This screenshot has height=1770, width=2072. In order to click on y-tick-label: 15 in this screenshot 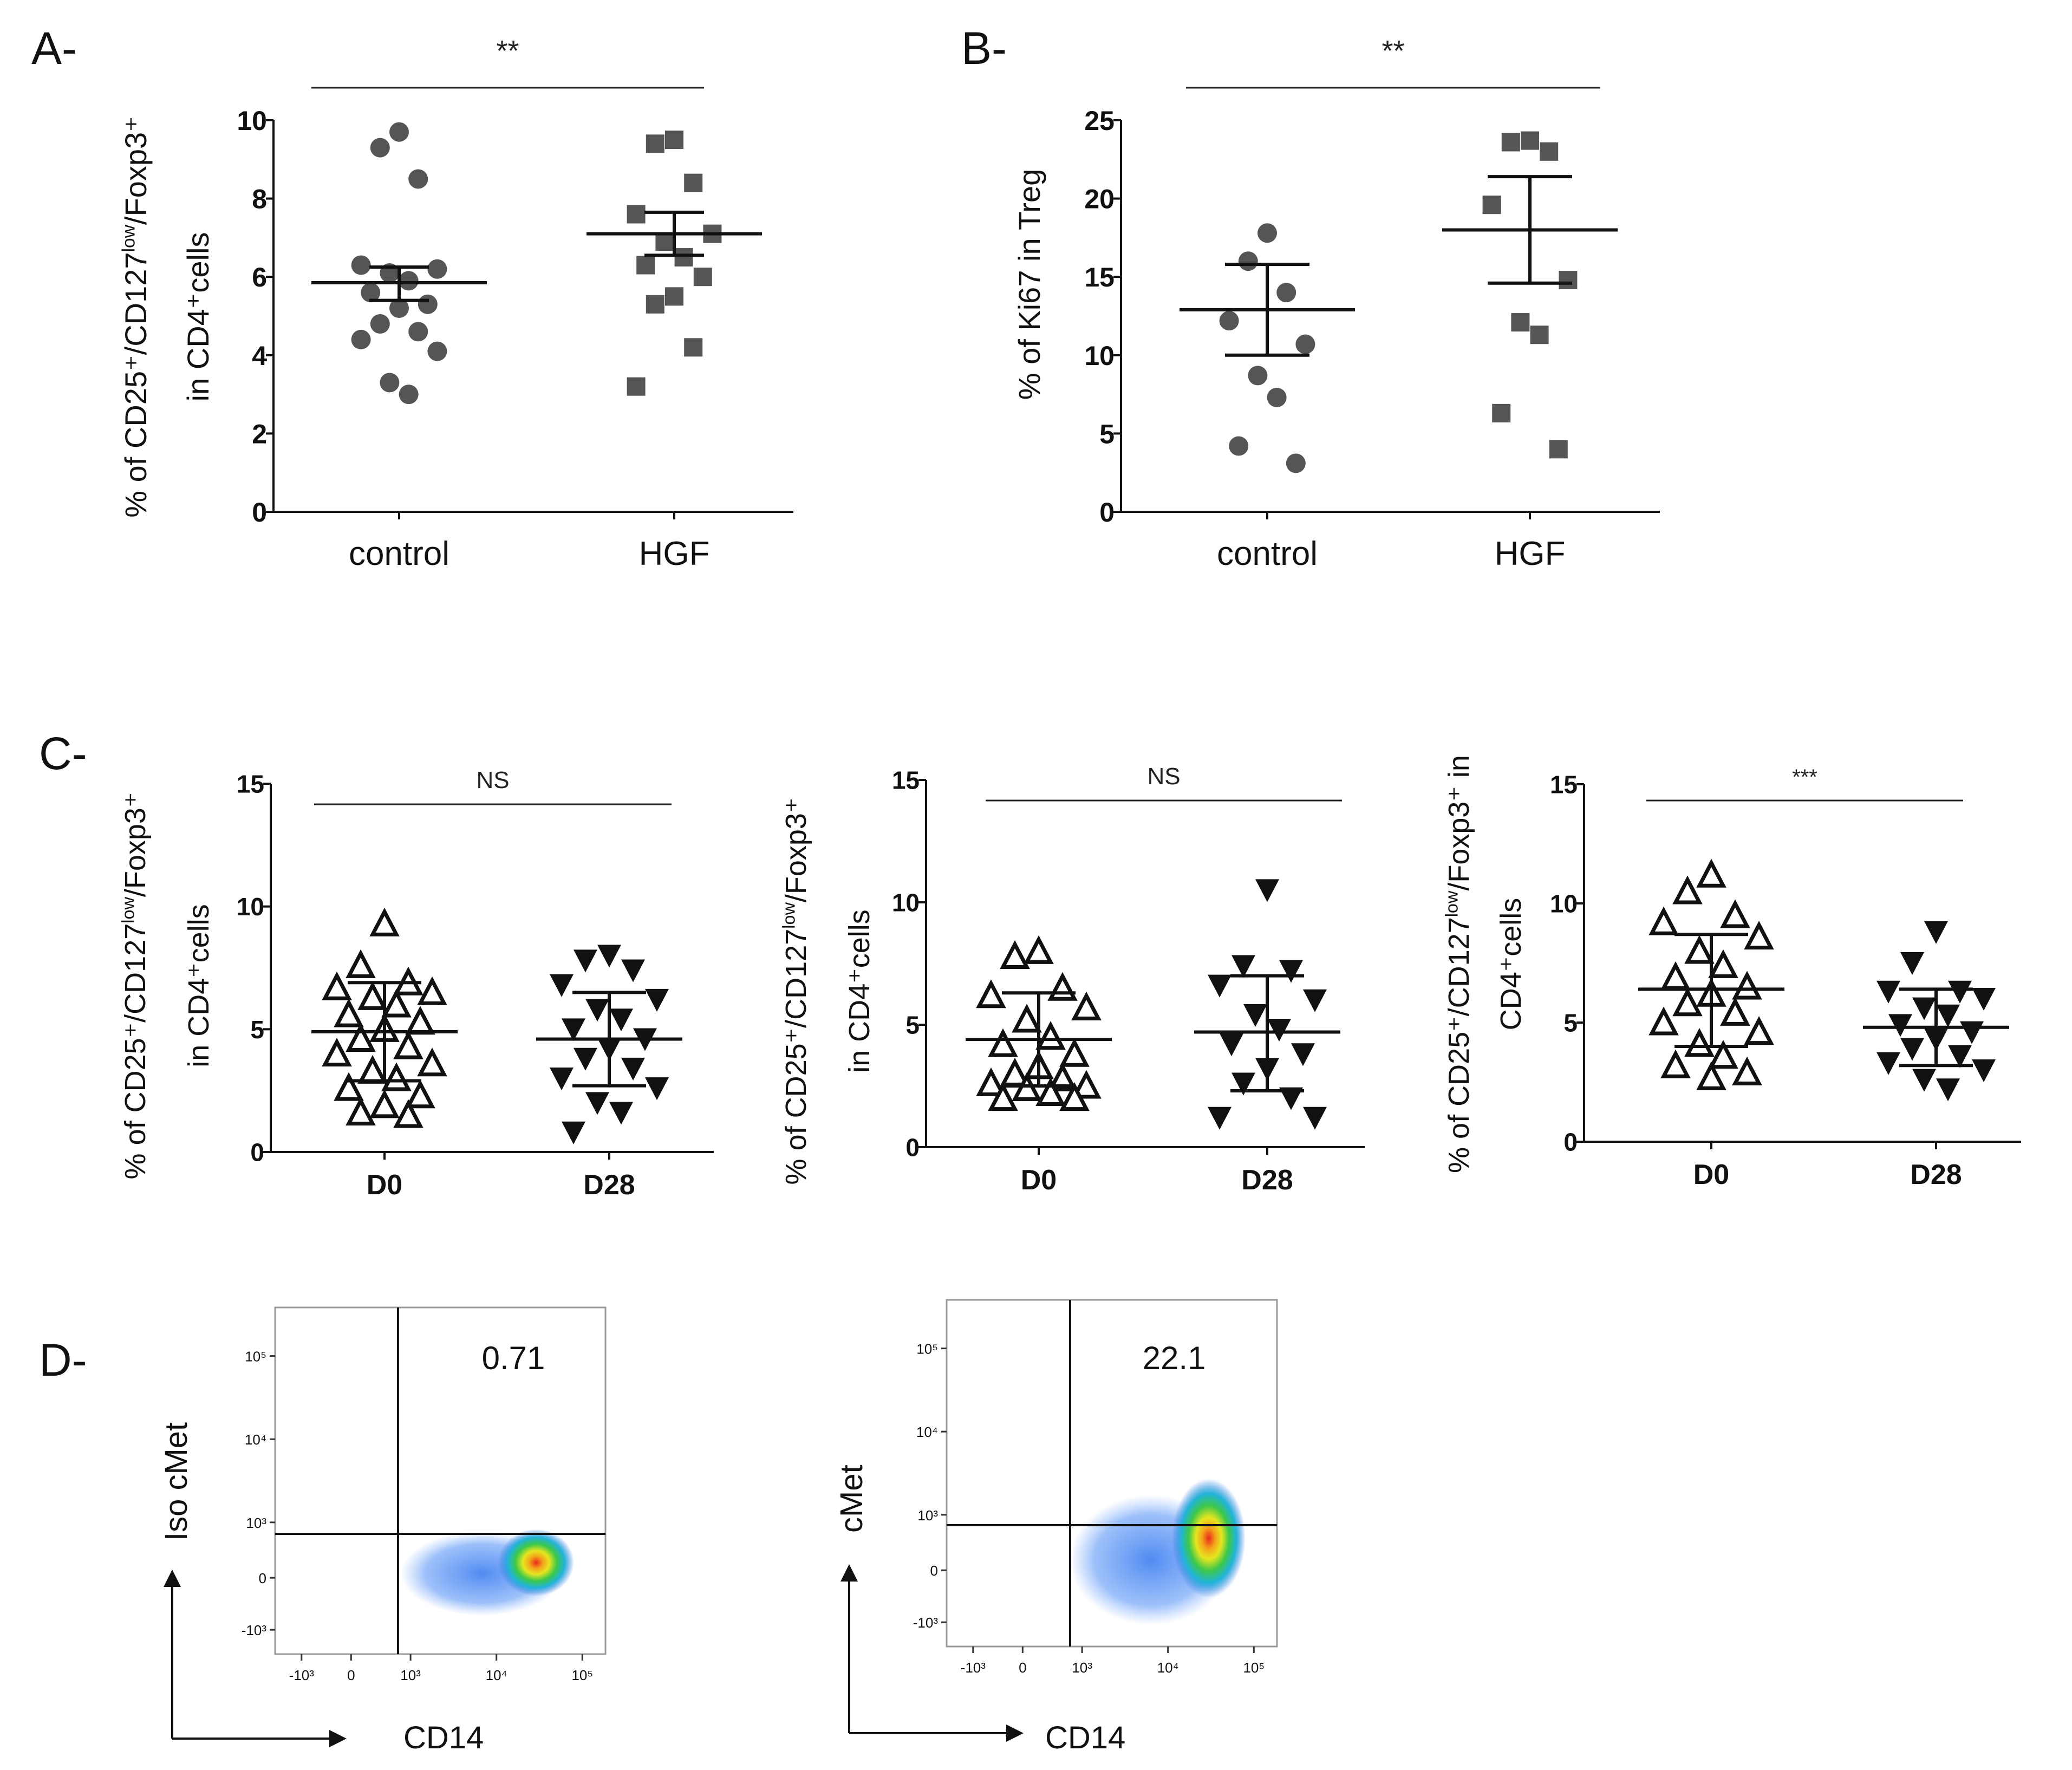, I will do `click(906, 780)`.